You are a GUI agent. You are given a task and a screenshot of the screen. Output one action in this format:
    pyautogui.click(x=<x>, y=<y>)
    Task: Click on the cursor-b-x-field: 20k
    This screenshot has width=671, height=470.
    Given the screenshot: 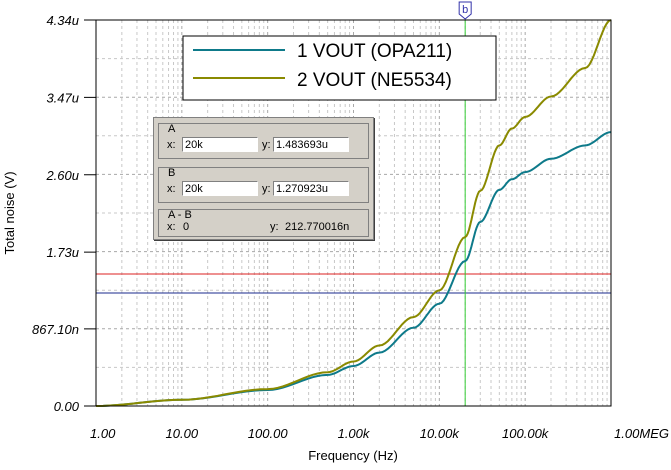 What is the action you would take?
    pyautogui.click(x=220, y=188)
    